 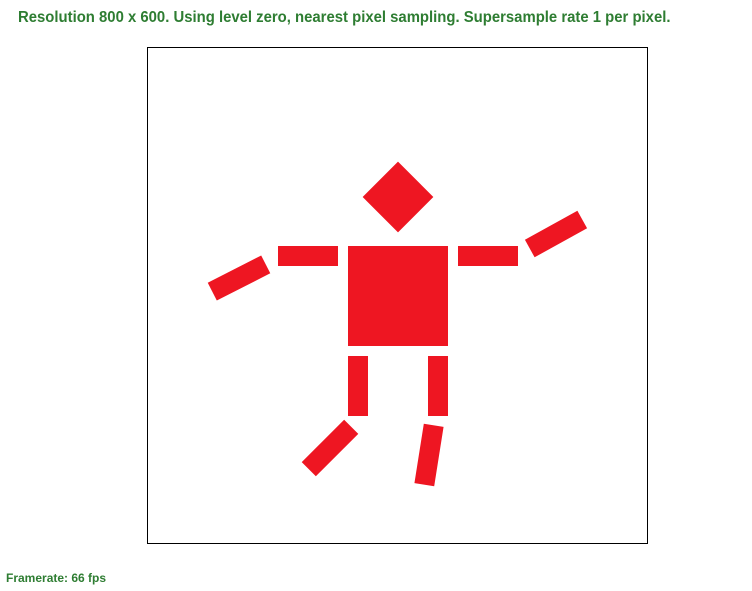 I want to click on left-forearm, so click(x=239, y=278).